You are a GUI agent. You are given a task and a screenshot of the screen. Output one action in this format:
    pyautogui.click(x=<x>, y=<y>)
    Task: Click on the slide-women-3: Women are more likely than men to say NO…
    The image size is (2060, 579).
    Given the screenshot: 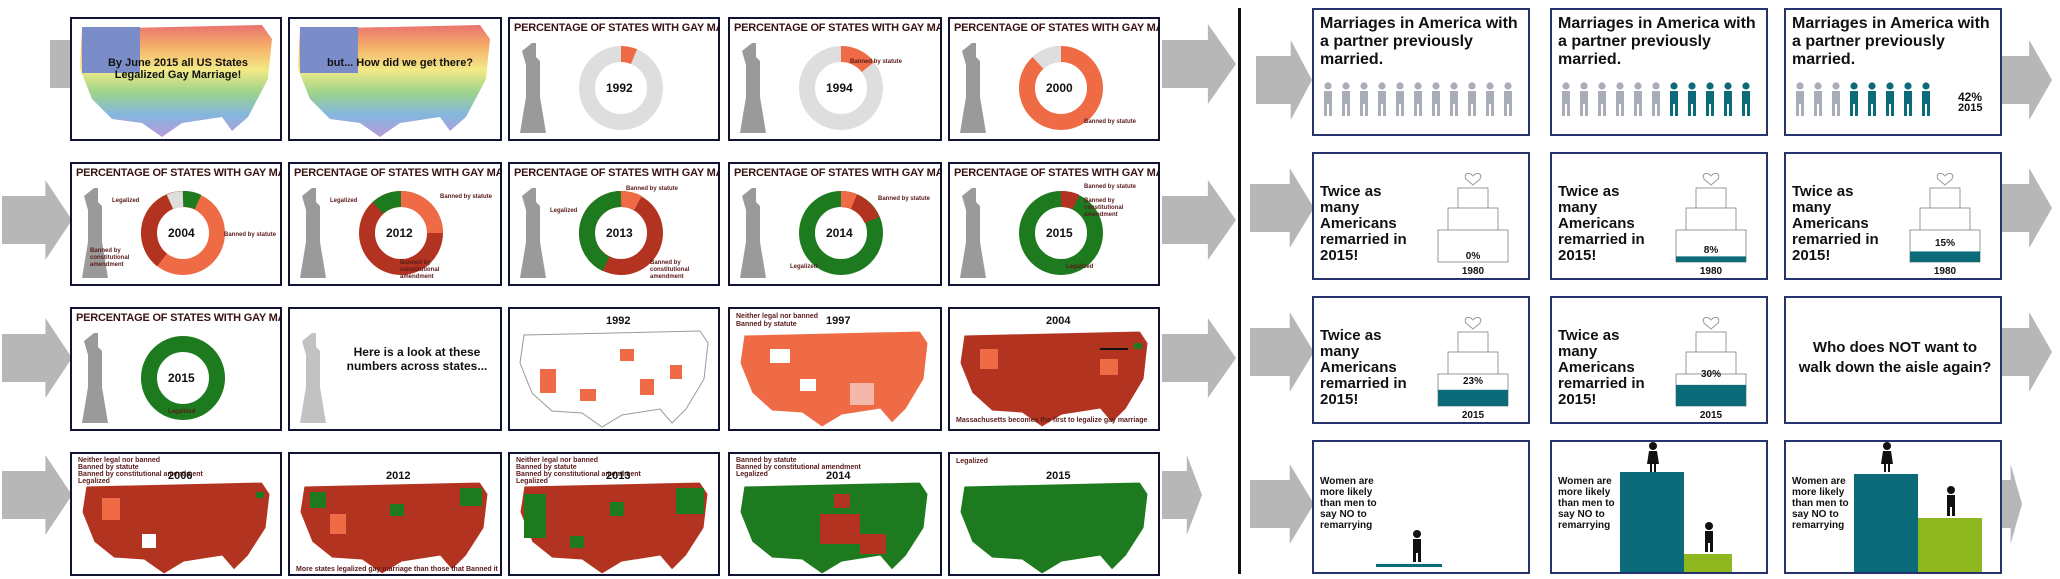 What is the action you would take?
    pyautogui.click(x=1893, y=507)
    